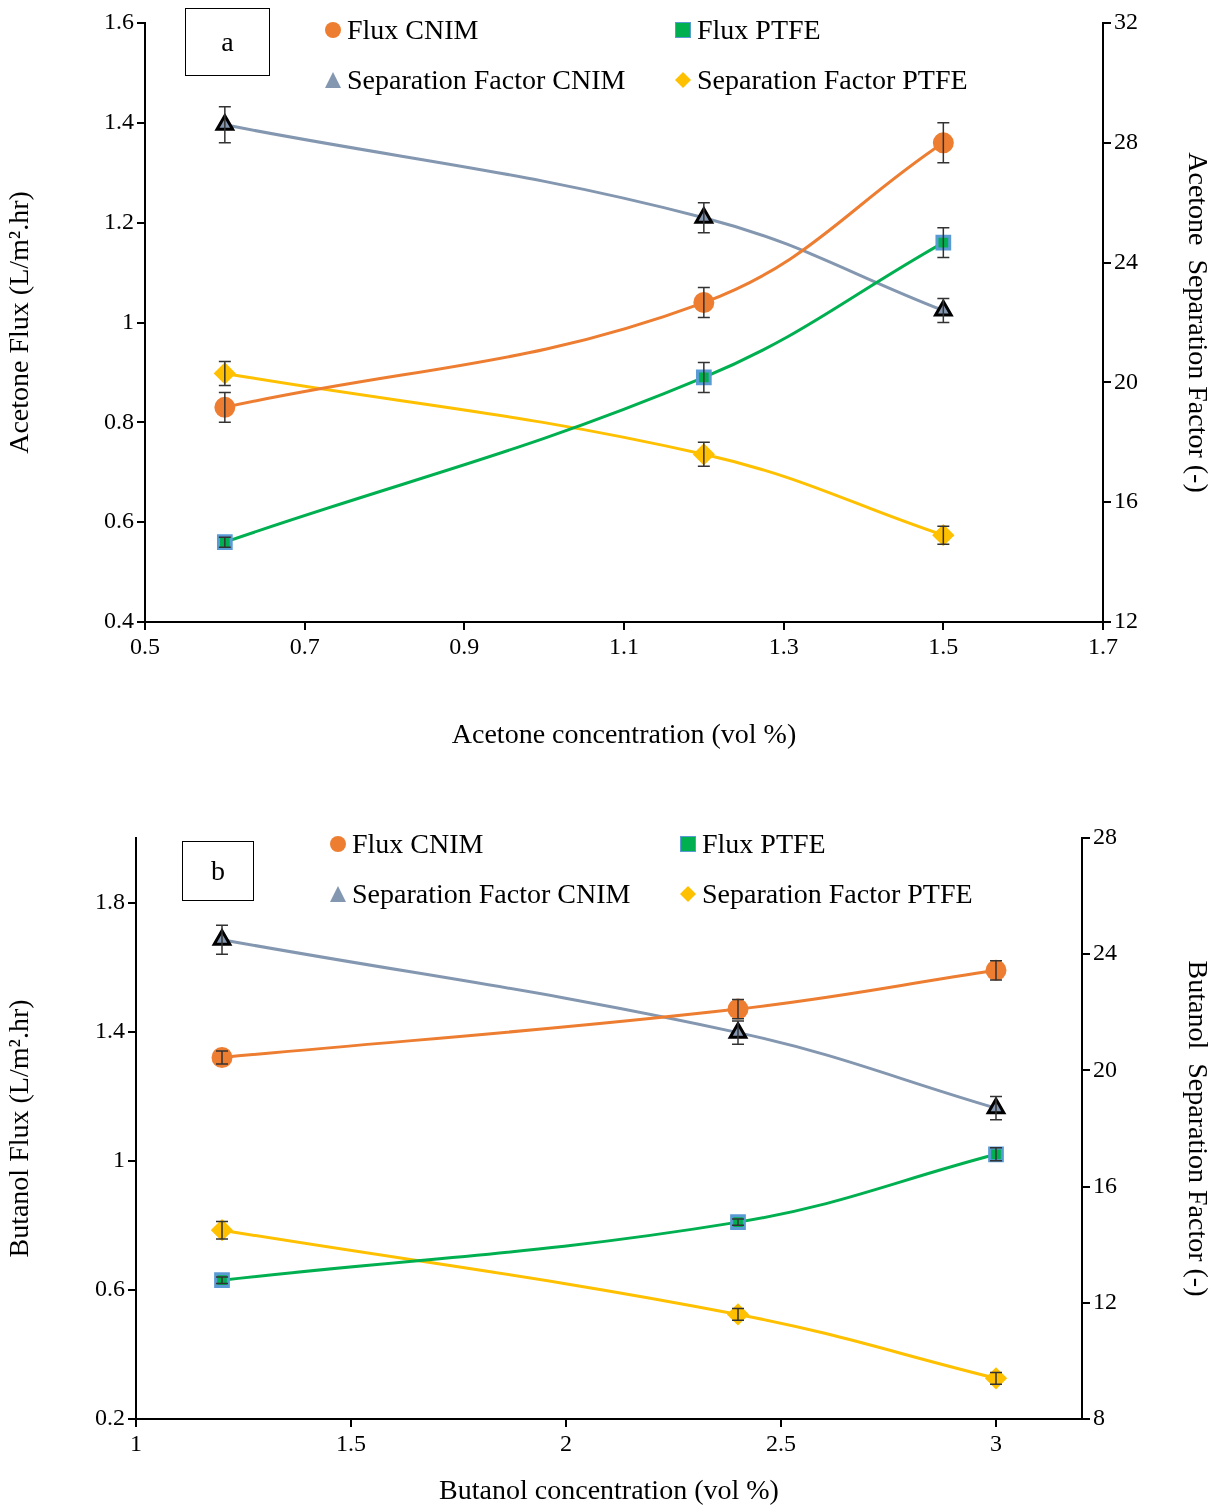 Image resolution: width=1217 pixels, height=1512 pixels. I want to click on y2-axis-title: Acetone Separation Factor (-), so click(1198, 322).